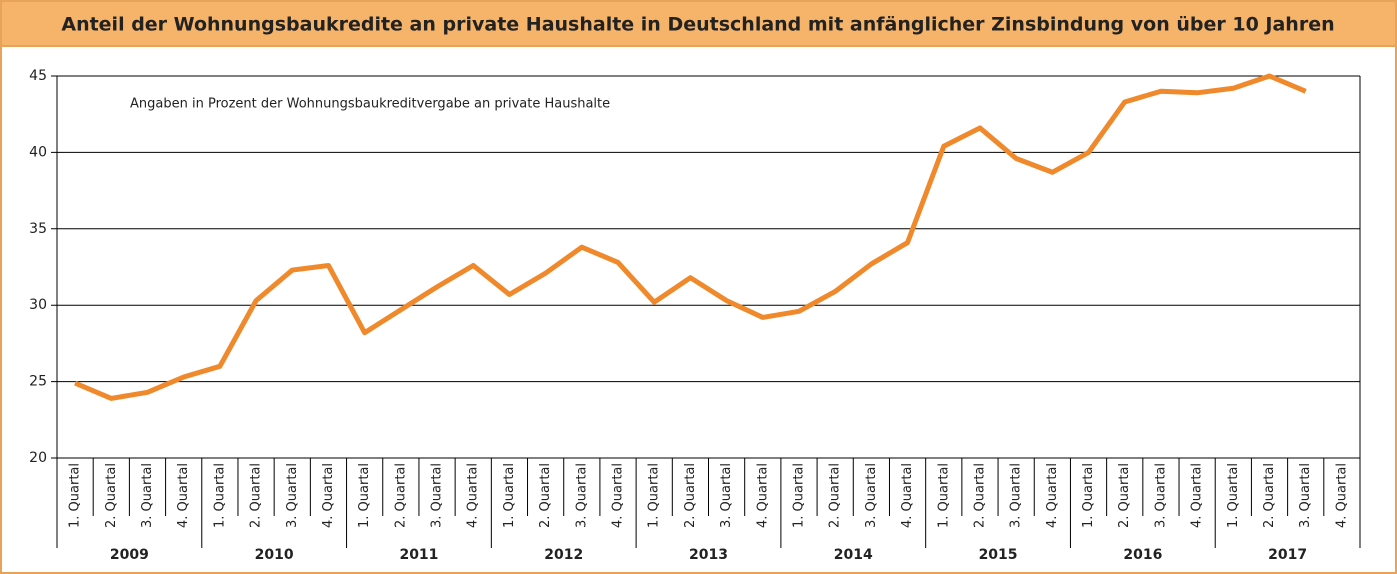 The height and width of the screenshot is (574, 1397). Describe the element at coordinates (1142, 555) in the screenshot. I see `year-label: 2016` at that location.